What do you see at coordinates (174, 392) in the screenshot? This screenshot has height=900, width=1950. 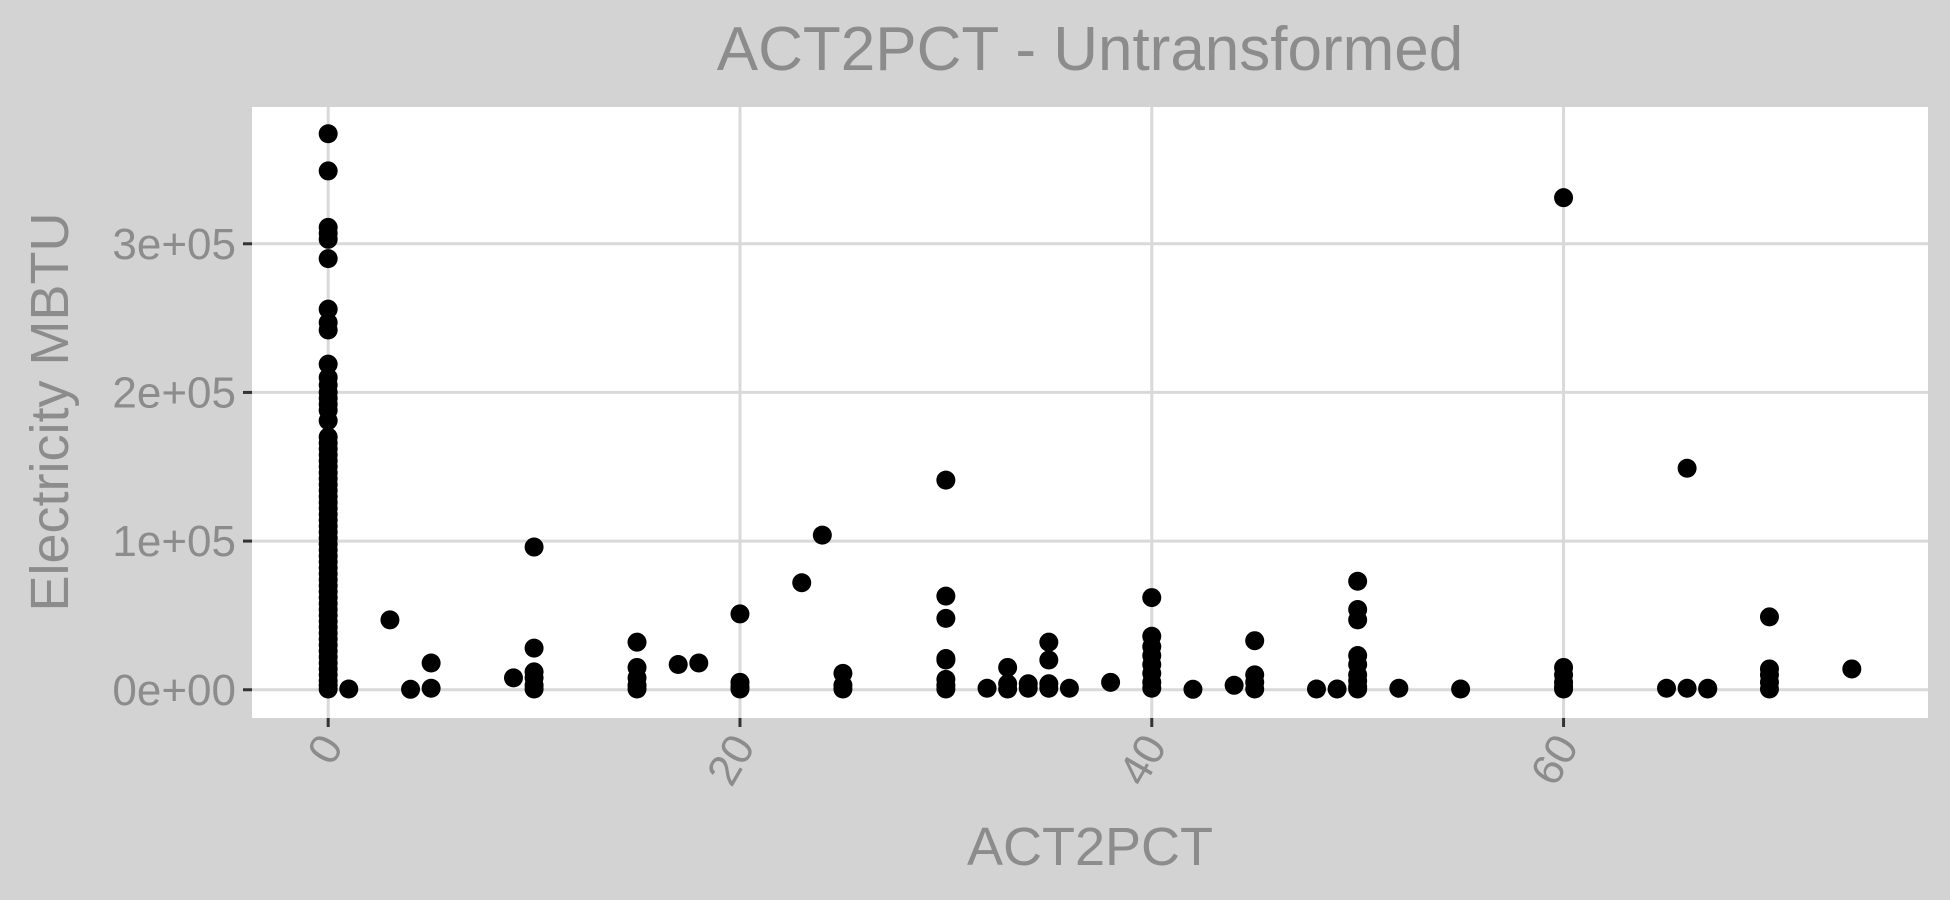 I see `y-tick-label: 2e+05` at bounding box center [174, 392].